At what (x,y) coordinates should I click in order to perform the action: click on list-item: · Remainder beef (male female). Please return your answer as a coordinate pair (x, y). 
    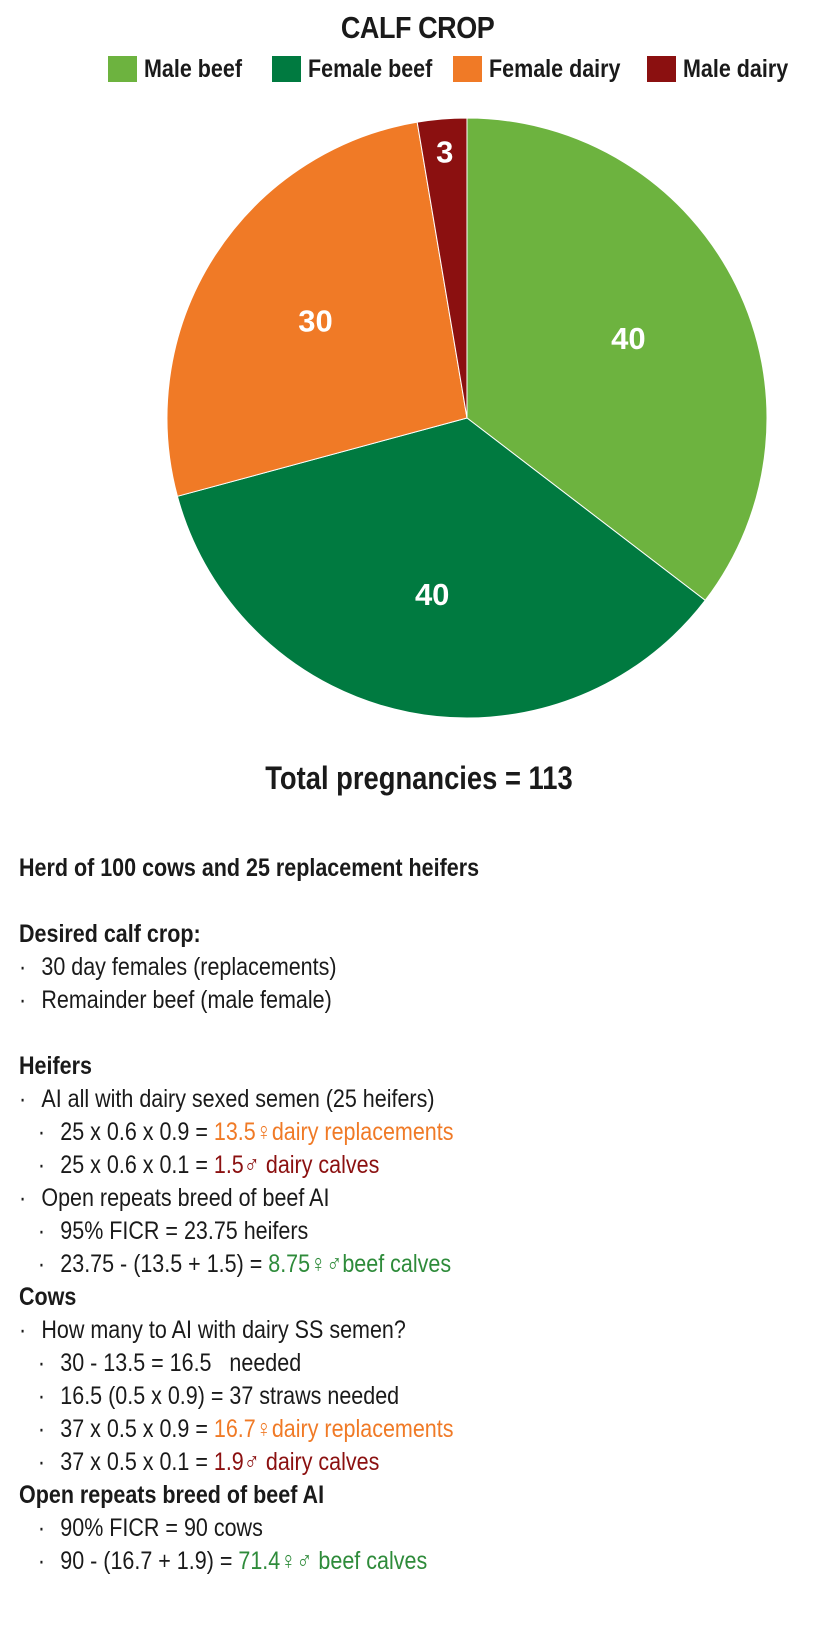
    Looking at the image, I should click on (175, 1000).